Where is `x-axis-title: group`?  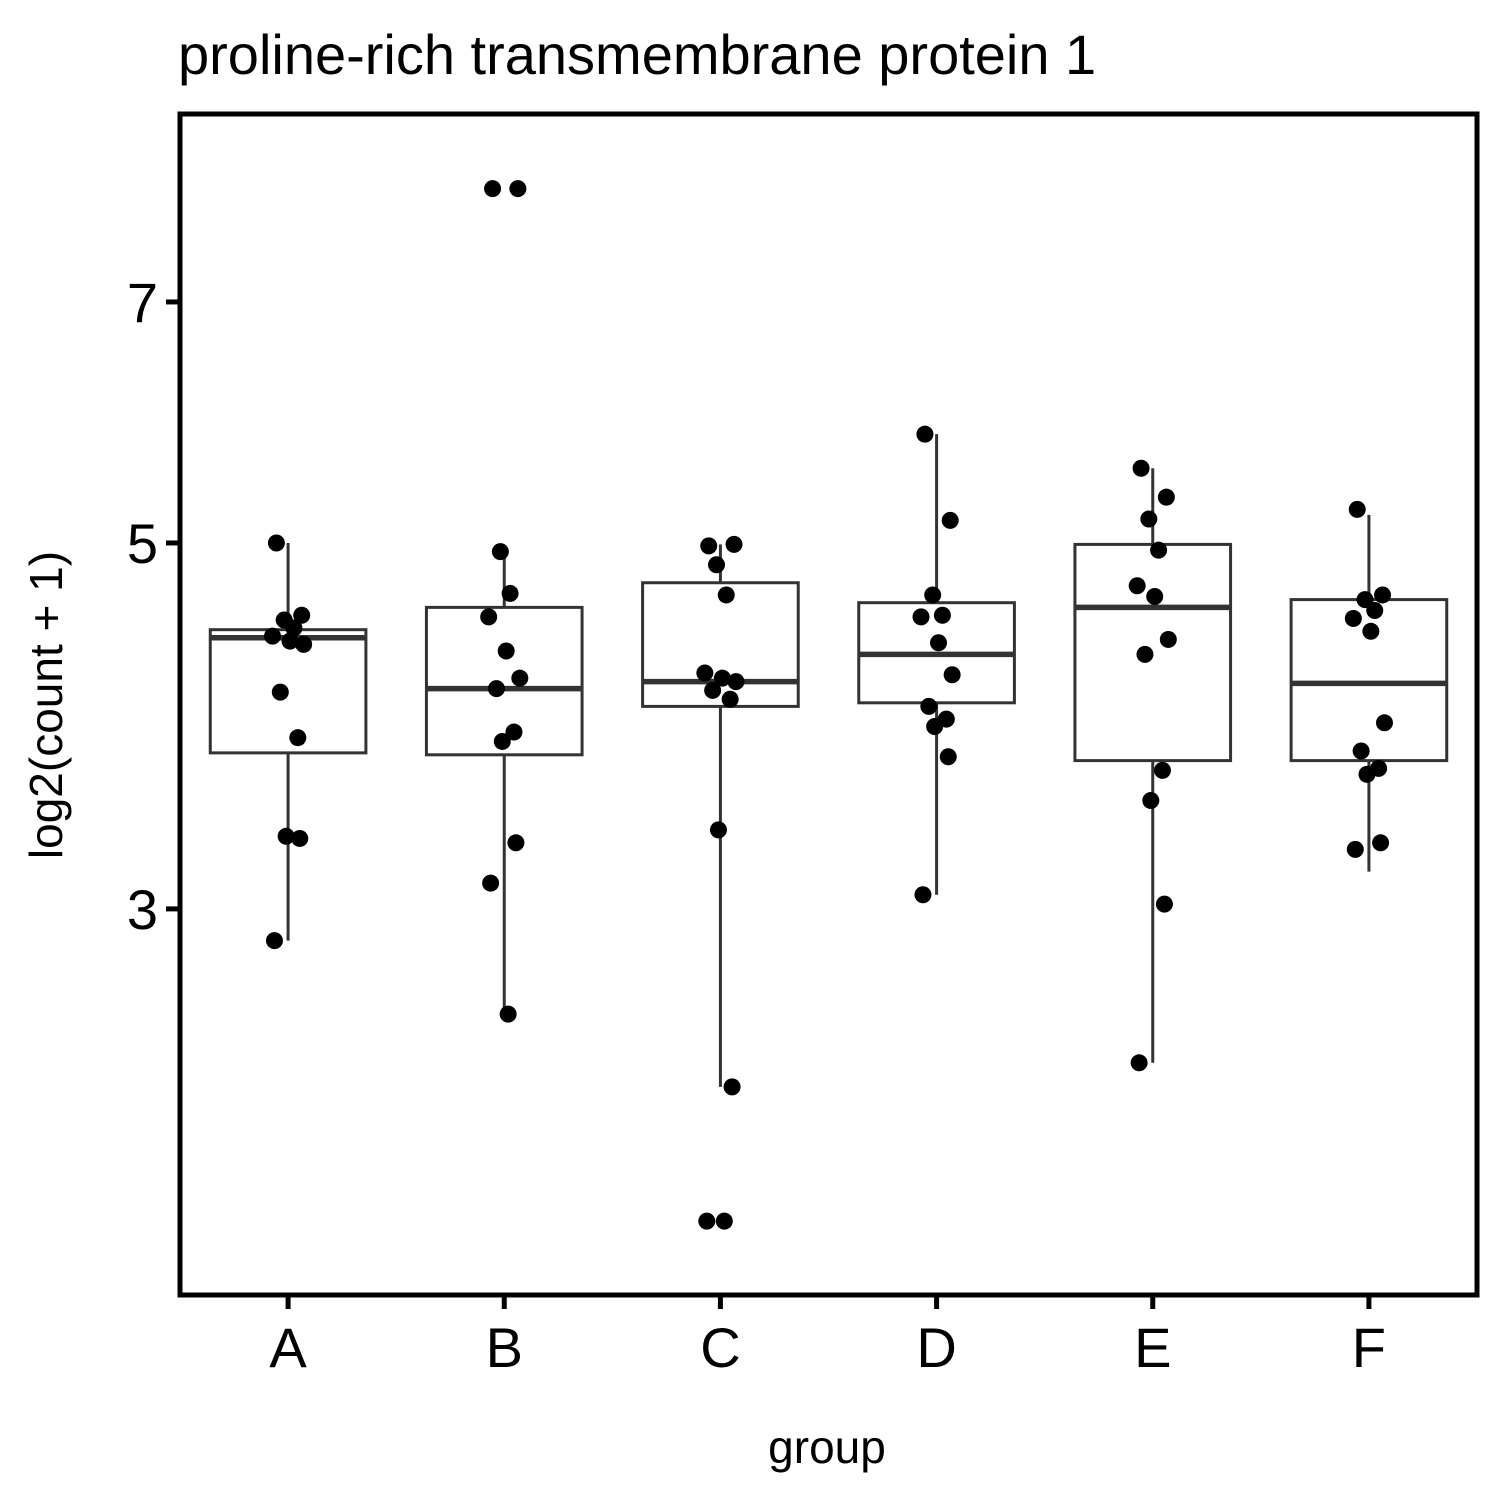
x-axis-title: group is located at coordinates (827, 1447).